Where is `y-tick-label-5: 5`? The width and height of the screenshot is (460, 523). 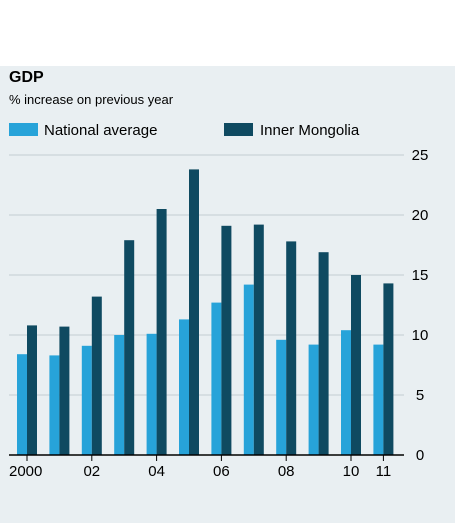
y-tick-label-5: 5 is located at coordinates (420, 395).